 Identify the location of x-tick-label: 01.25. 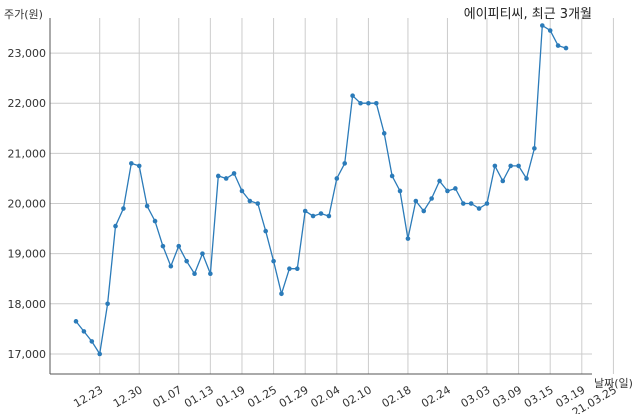
(262, 396).